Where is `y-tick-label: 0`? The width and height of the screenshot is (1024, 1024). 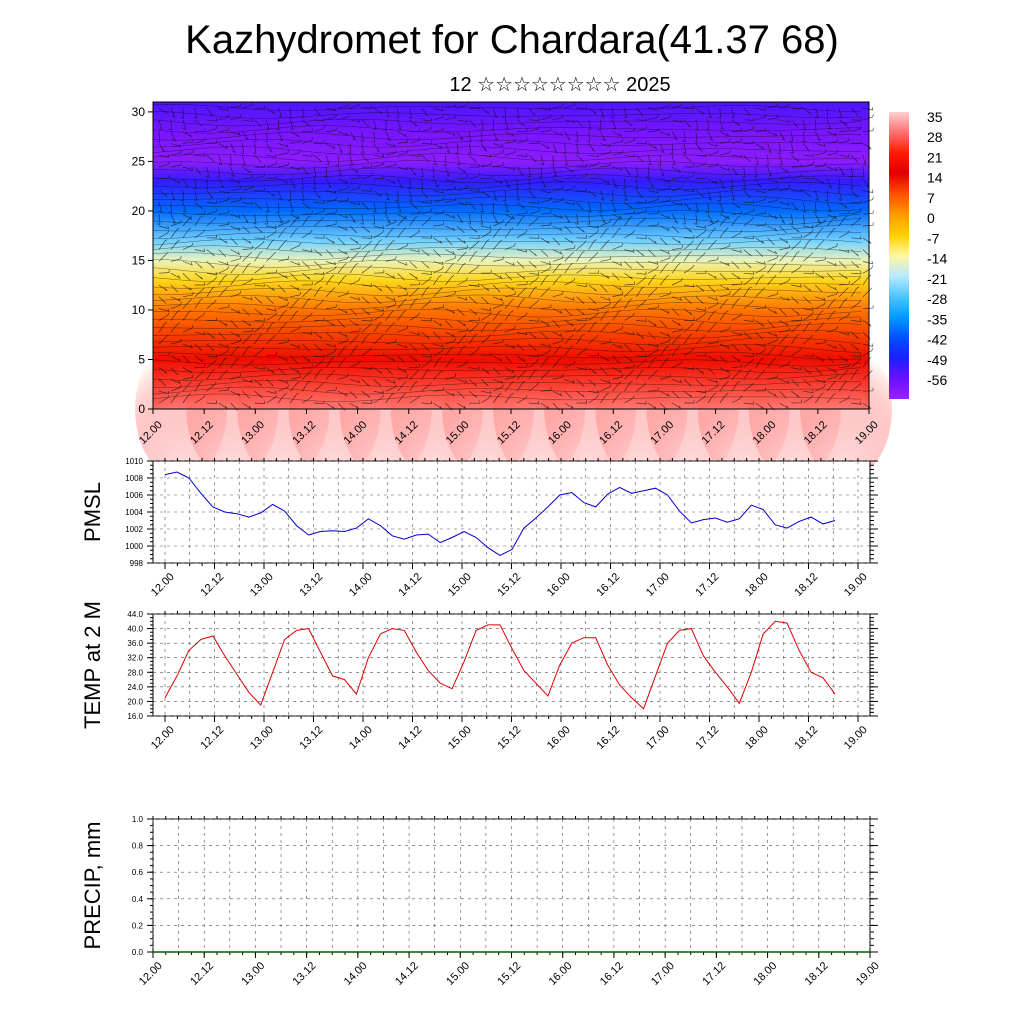 y-tick-label: 0 is located at coordinates (141, 409).